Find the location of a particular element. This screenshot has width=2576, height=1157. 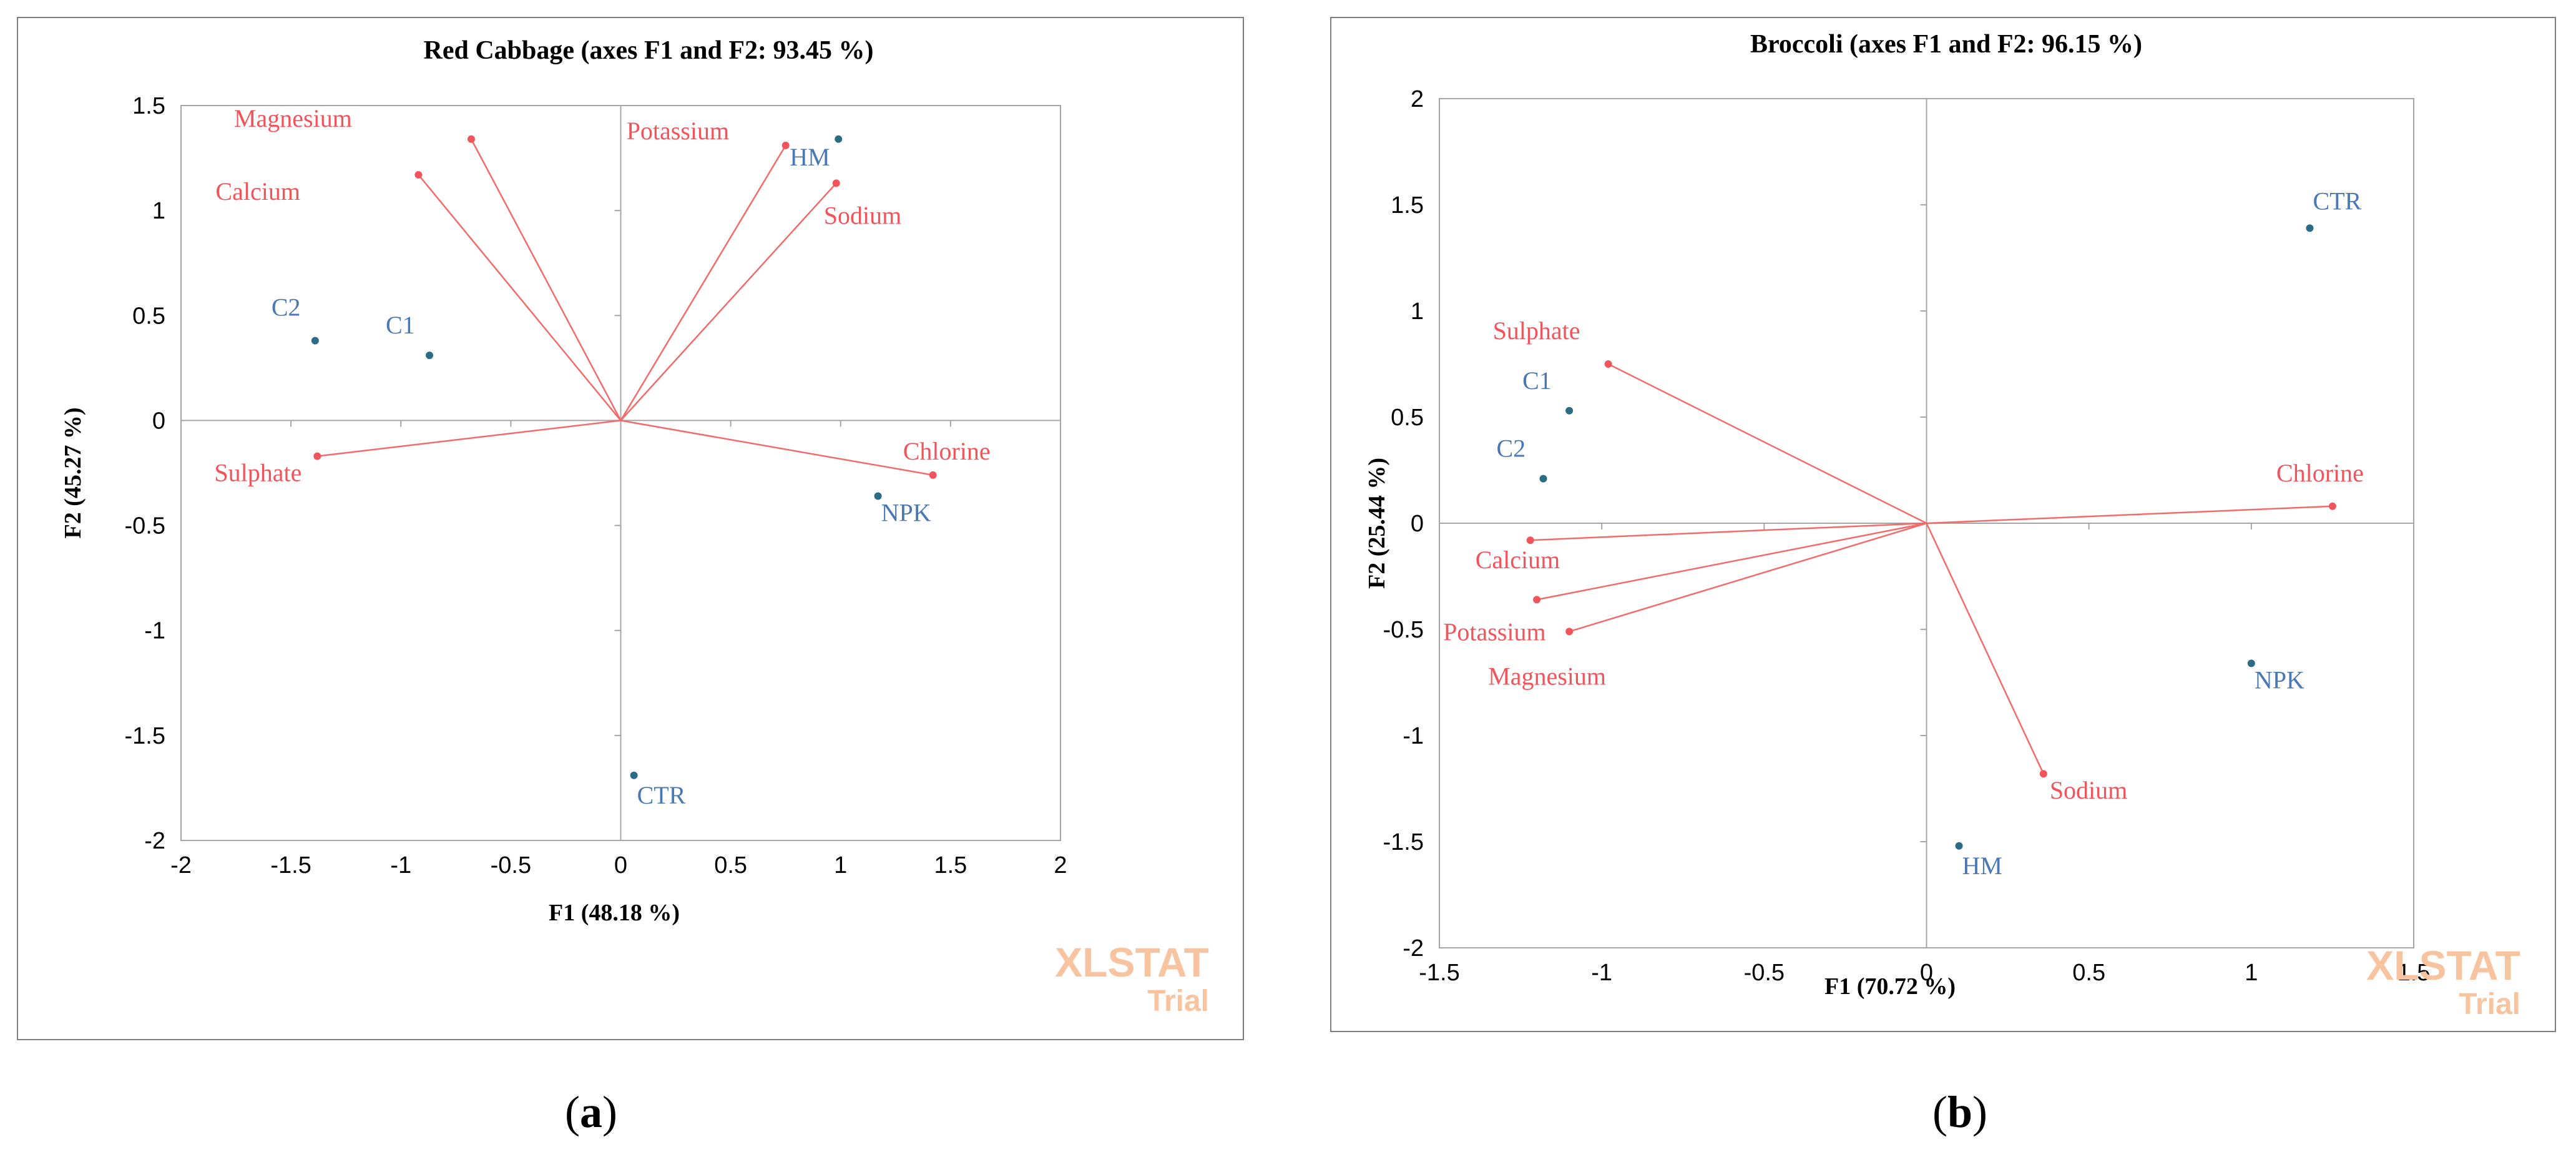

chart-title: Red Cabbage (axes F1 and F2: 93.45 %) is located at coordinates (649, 50).